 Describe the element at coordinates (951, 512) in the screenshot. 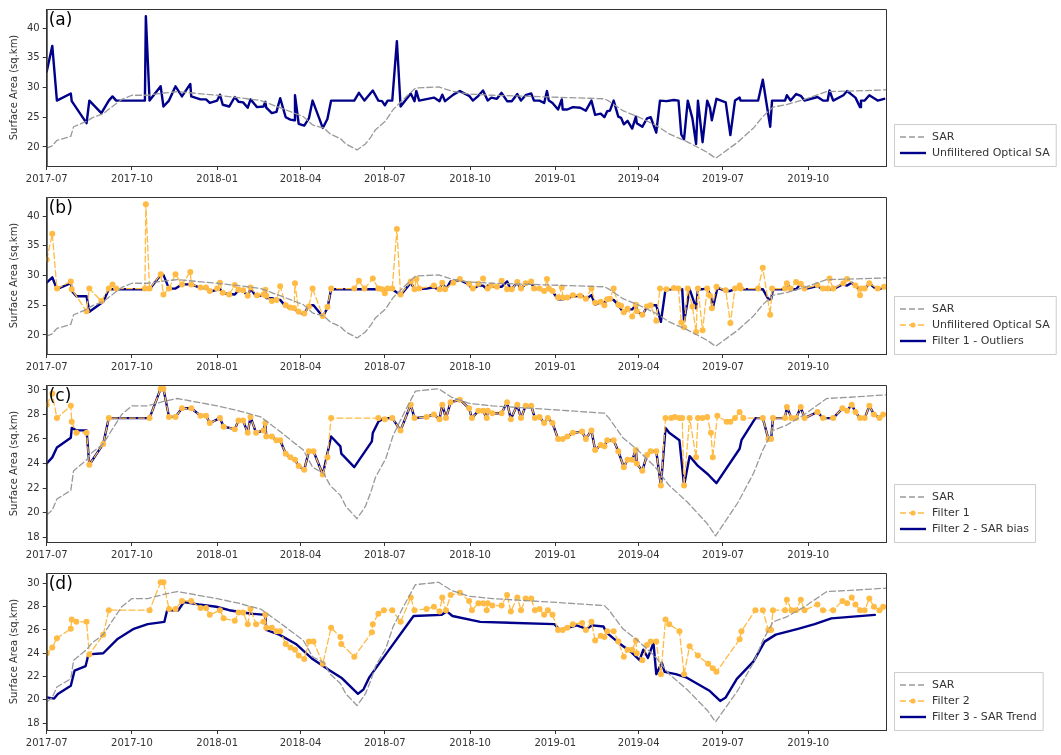

I see `legend-label: Filter 1` at that location.